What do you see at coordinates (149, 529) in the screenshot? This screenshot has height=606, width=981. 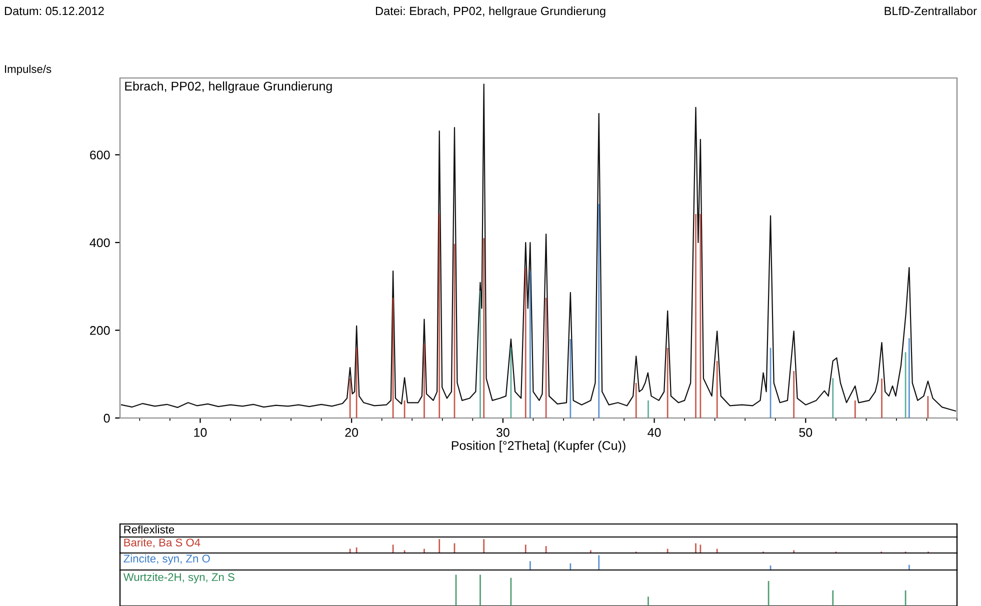 I see `text: Reflexliste` at bounding box center [149, 529].